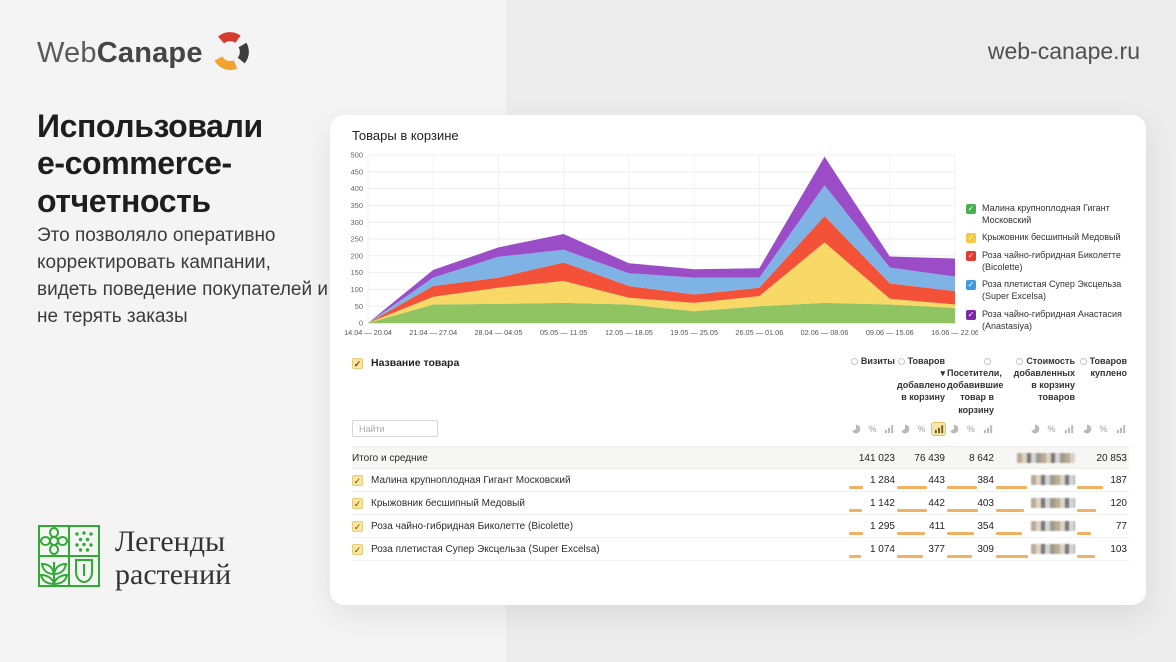 This screenshot has width=1176, height=662. I want to click on search-input, so click(395, 429).